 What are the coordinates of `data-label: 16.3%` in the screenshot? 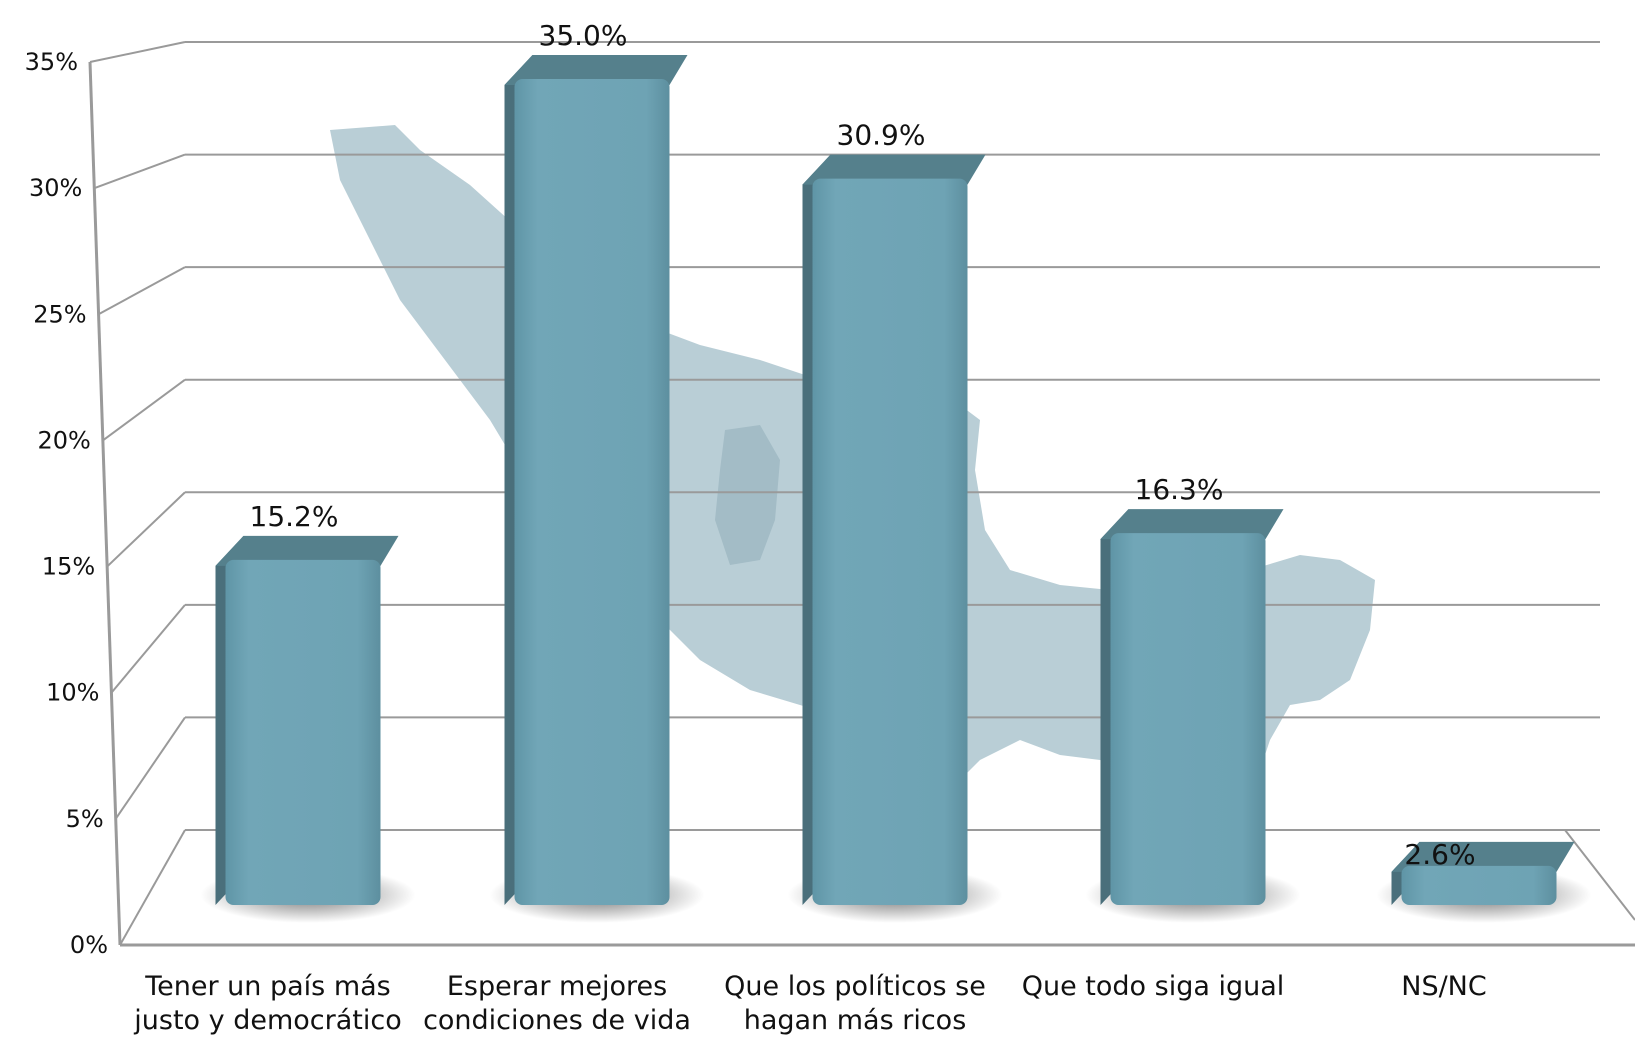 It's located at (1179, 489).